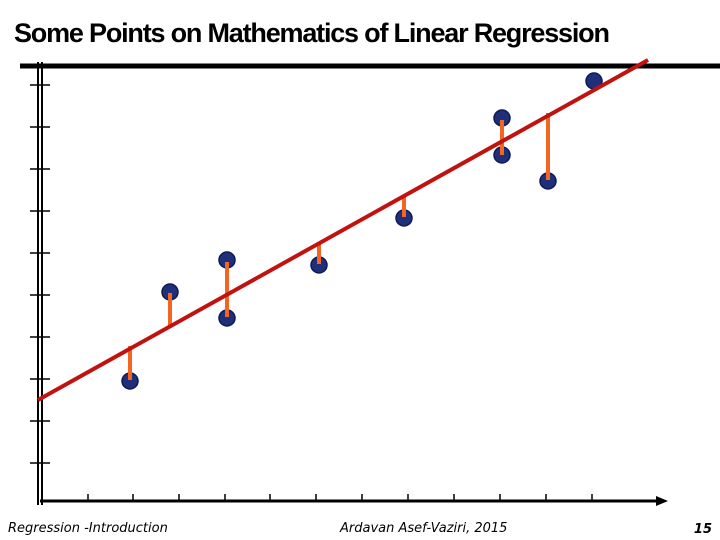 This screenshot has height=540, width=720. Describe the element at coordinates (88, 528) in the screenshot. I see `footer-left: Regression -Introduction` at that location.